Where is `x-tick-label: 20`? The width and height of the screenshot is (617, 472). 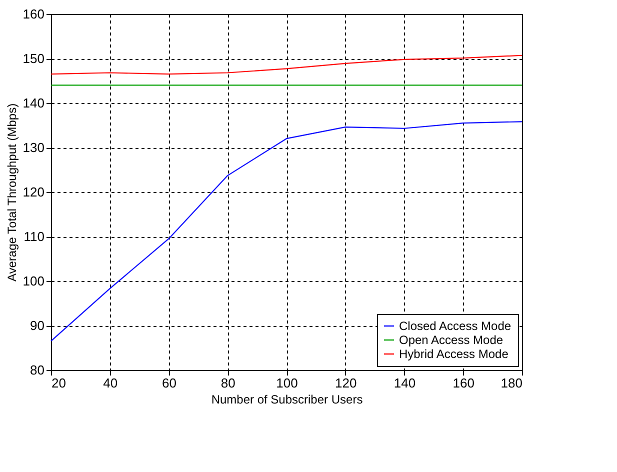 x-tick-label: 20 is located at coordinates (59, 383).